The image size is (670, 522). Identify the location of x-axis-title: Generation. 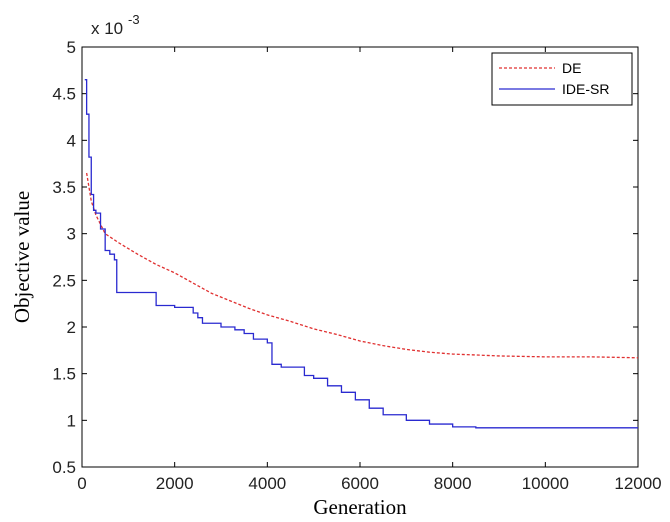
(360, 507).